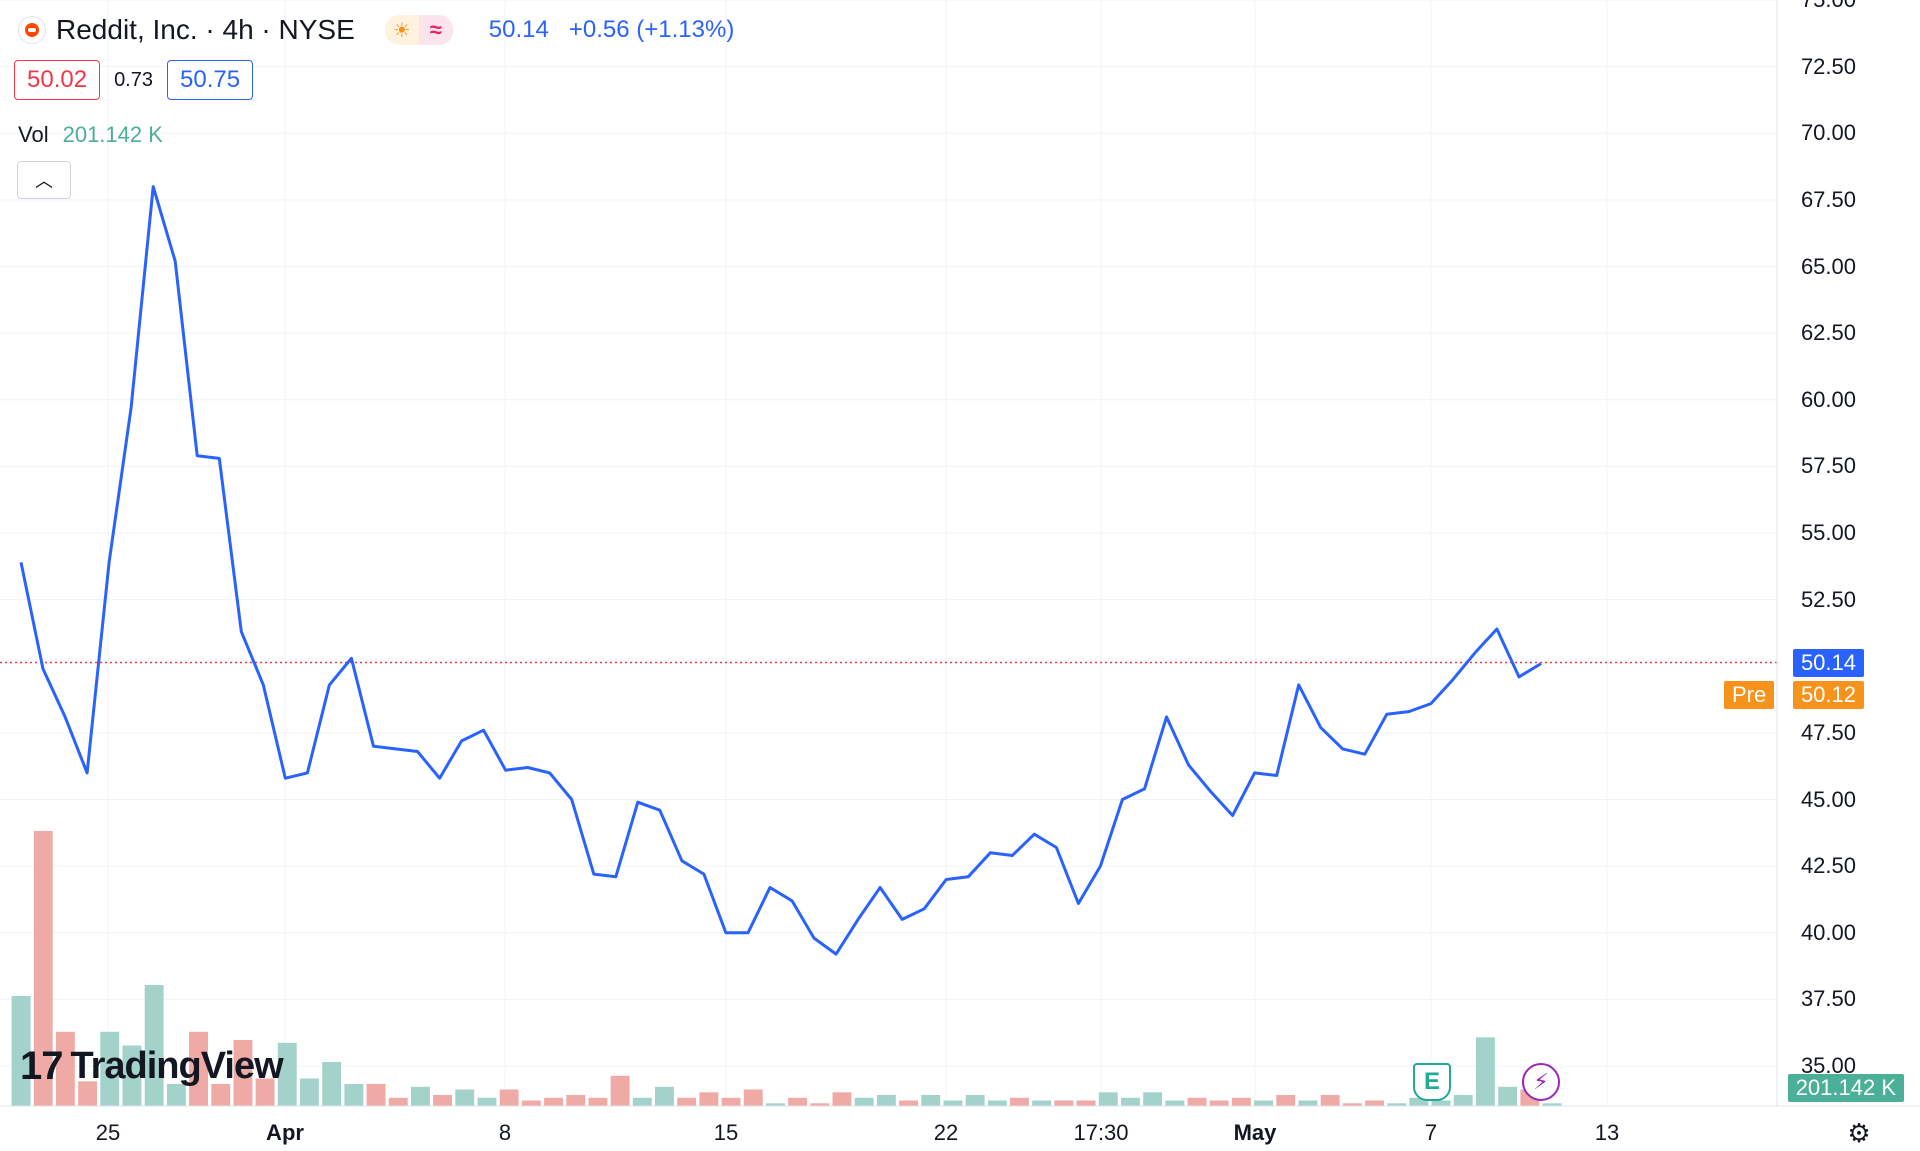 This screenshot has width=1920, height=1151. Describe the element at coordinates (1101, 1132) in the screenshot. I see `time-tick-label: 17:30` at that location.